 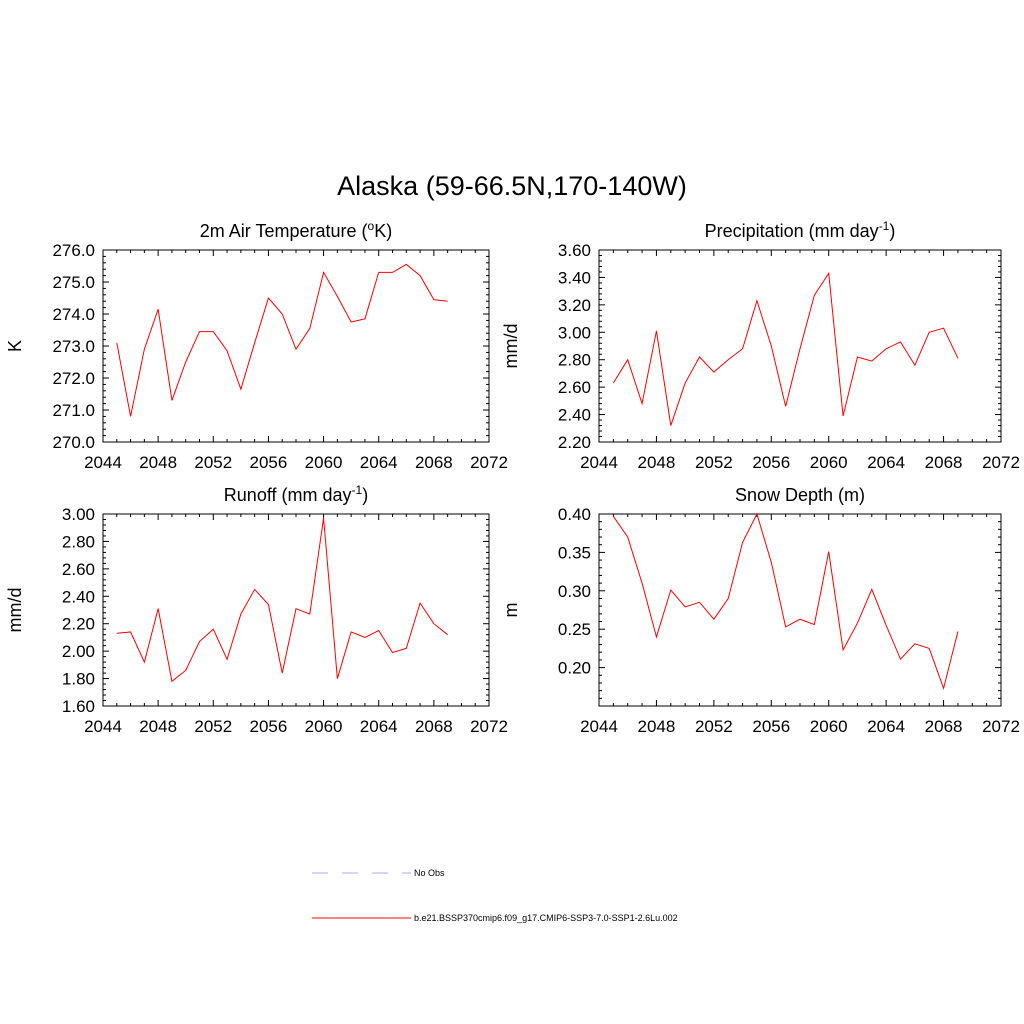 What do you see at coordinates (574, 305) in the screenshot?
I see `y-tick-label: 3.20` at bounding box center [574, 305].